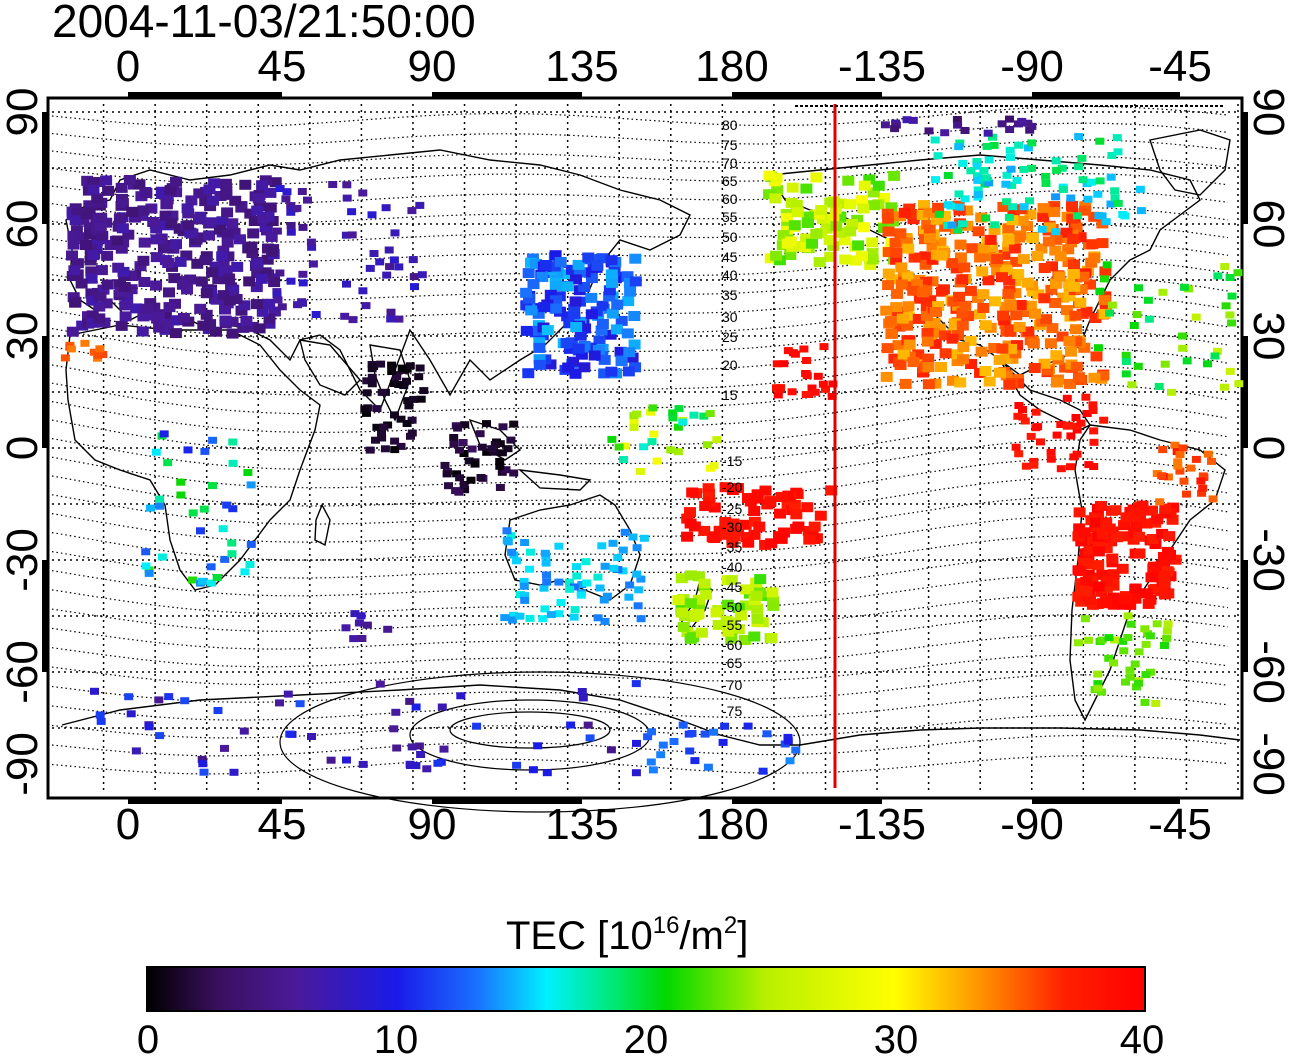  Describe the element at coordinates (264, 23) in the screenshot. I see `timestamp: 2004-11-03/21:50:00` at that location.